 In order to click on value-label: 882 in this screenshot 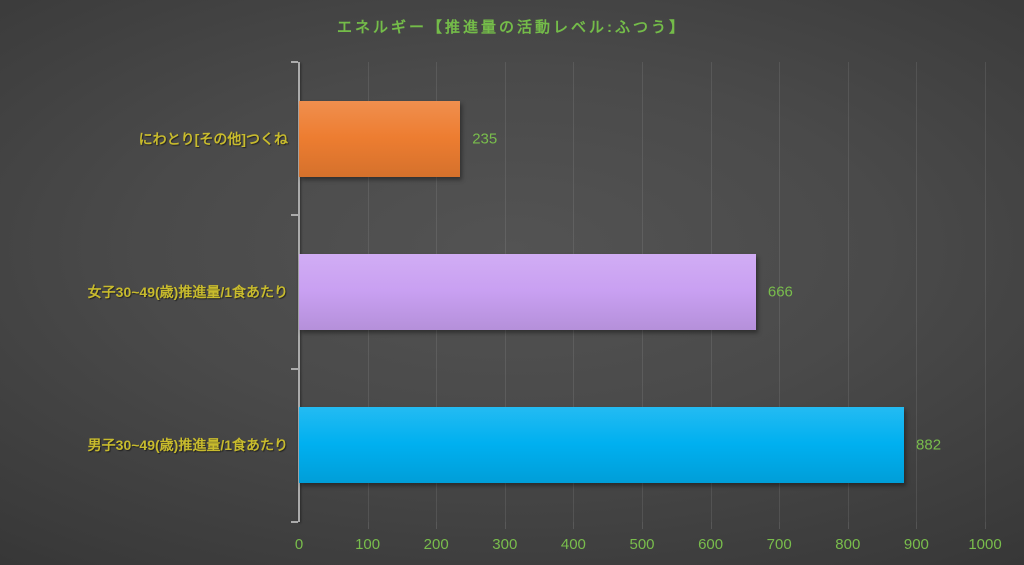, I will do `click(929, 445)`.